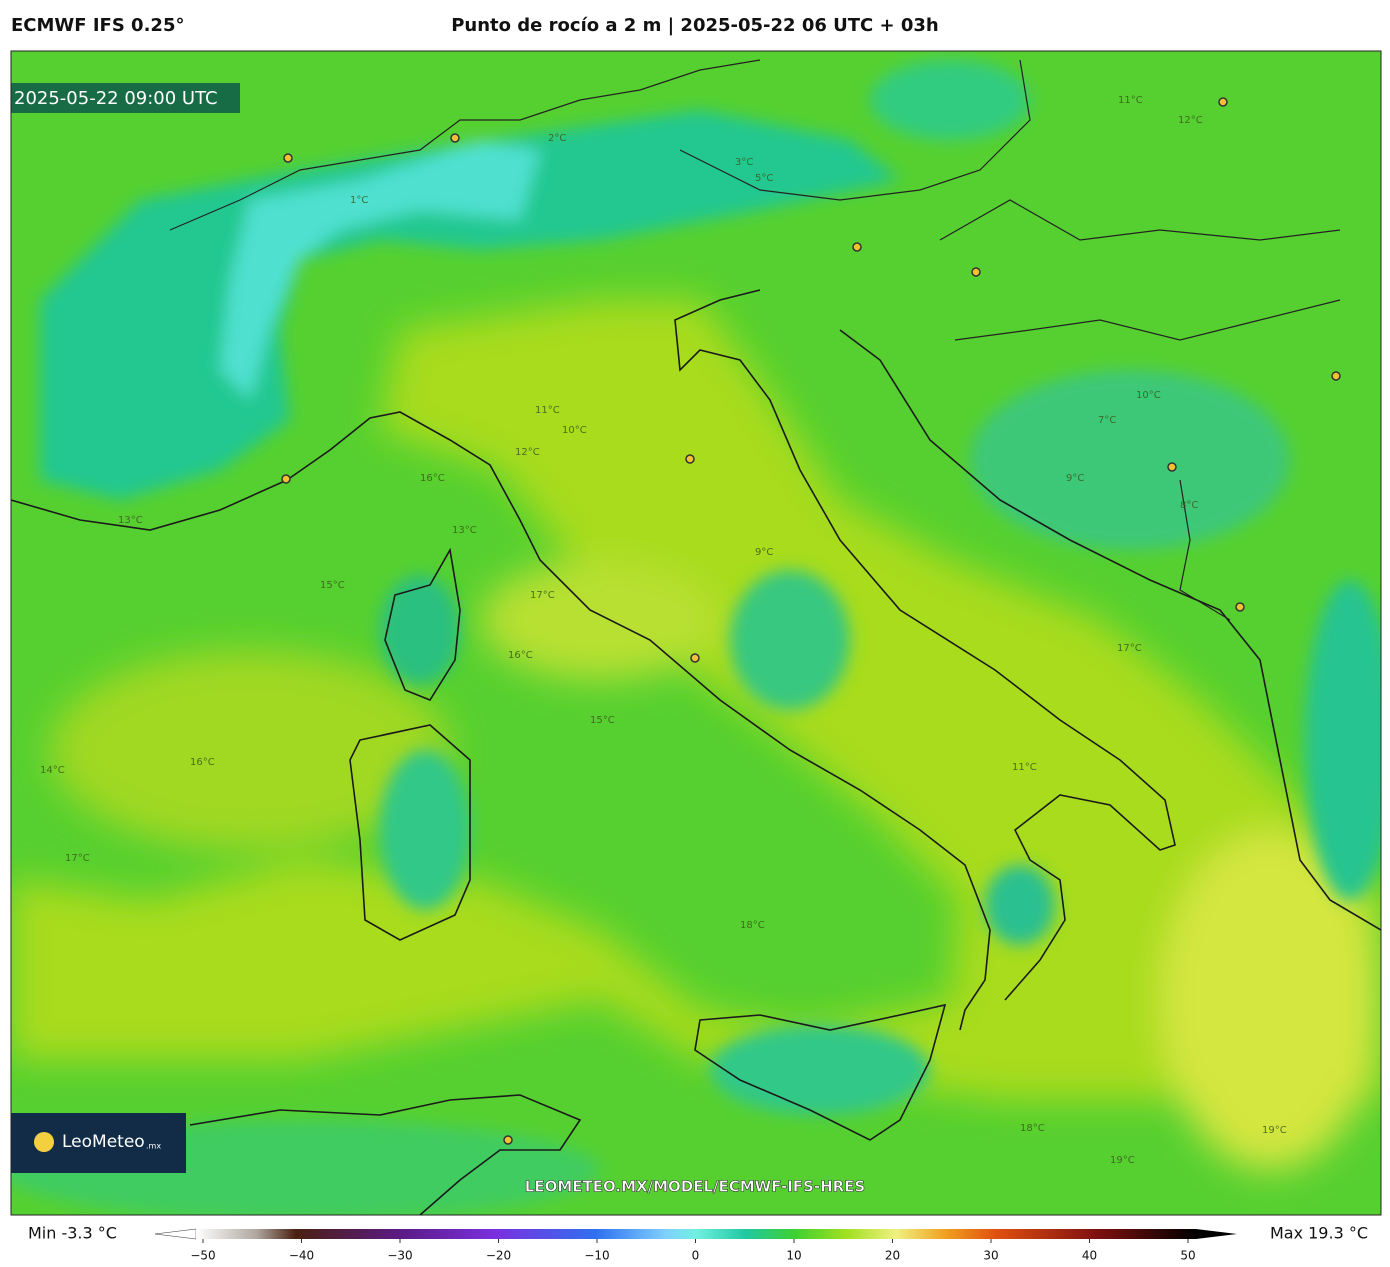  What do you see at coordinates (596, 1256) in the screenshot?
I see `colorbar-tick-label: −10` at bounding box center [596, 1256].